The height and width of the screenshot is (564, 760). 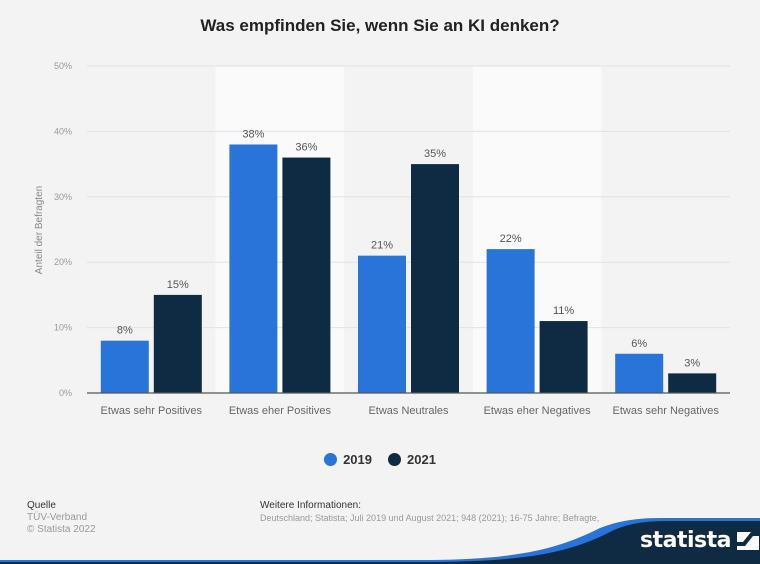 I want to click on copyright: © Statista 2022, so click(x=61, y=529).